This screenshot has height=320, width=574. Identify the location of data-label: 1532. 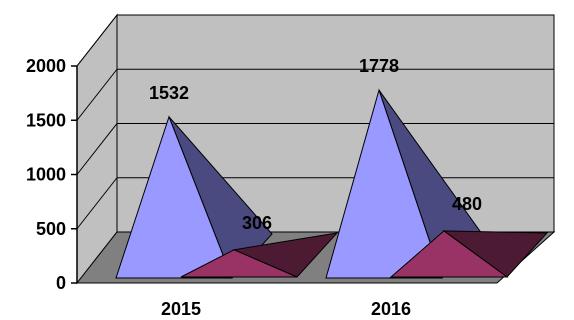
(169, 93).